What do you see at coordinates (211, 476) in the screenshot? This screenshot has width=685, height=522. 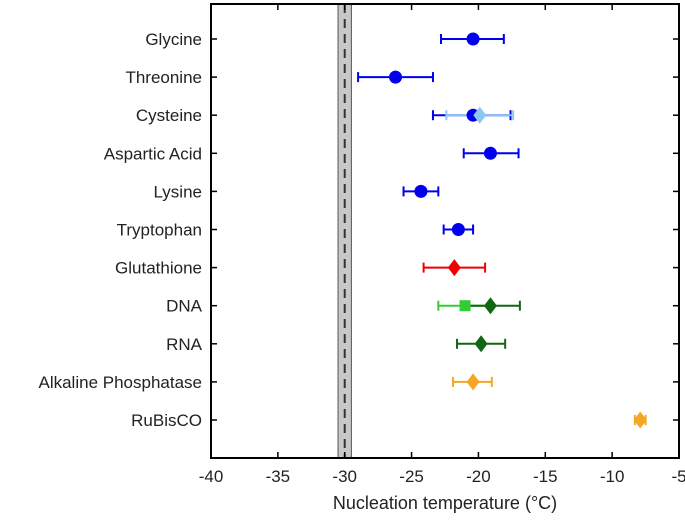 I see `x-tick-label: -40` at bounding box center [211, 476].